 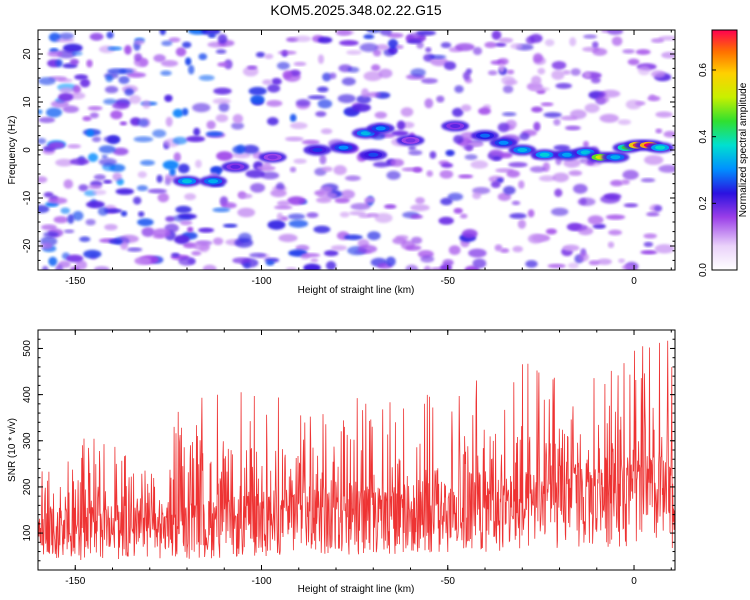 I want to click on x-tick-label: -150, so click(x=75, y=581).